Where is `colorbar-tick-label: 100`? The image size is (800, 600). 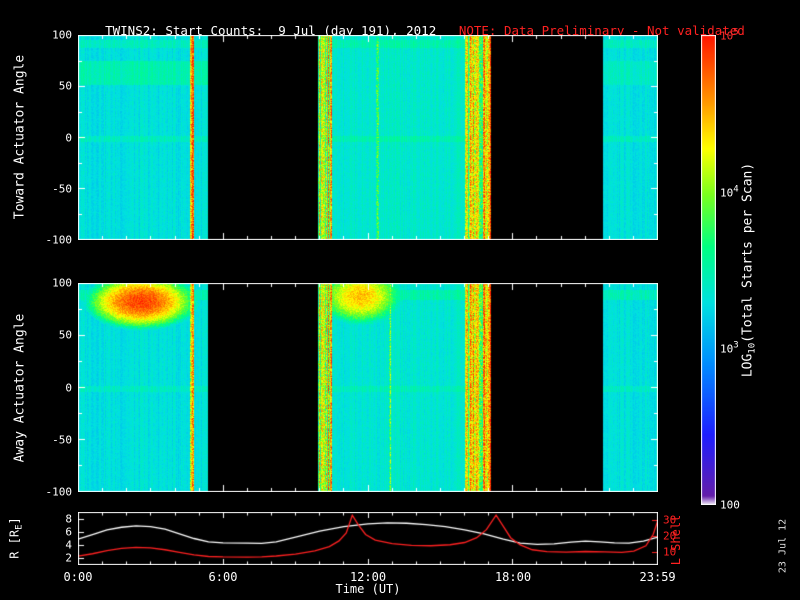
colorbar-tick-label: 100 is located at coordinates (730, 505).